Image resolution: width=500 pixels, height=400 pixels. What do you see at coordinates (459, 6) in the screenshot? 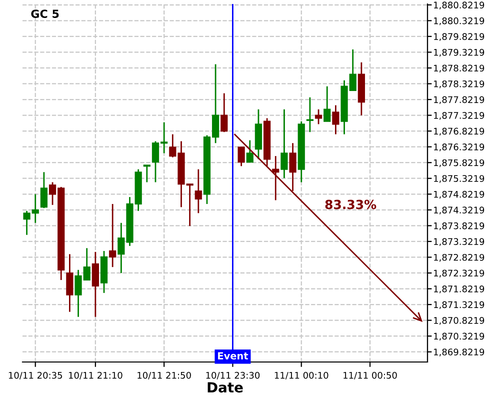
I see `y-tick-label: 1,880.8219` at bounding box center [459, 6].